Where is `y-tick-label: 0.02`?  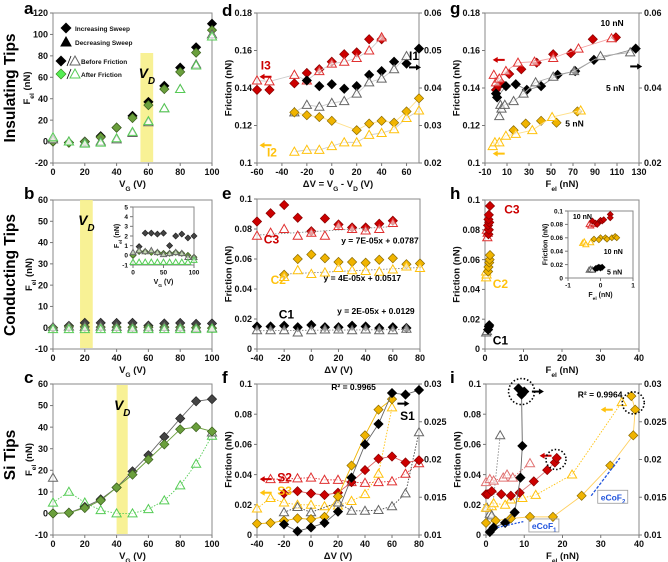 y-tick-label: 0.02 is located at coordinates (471, 319).